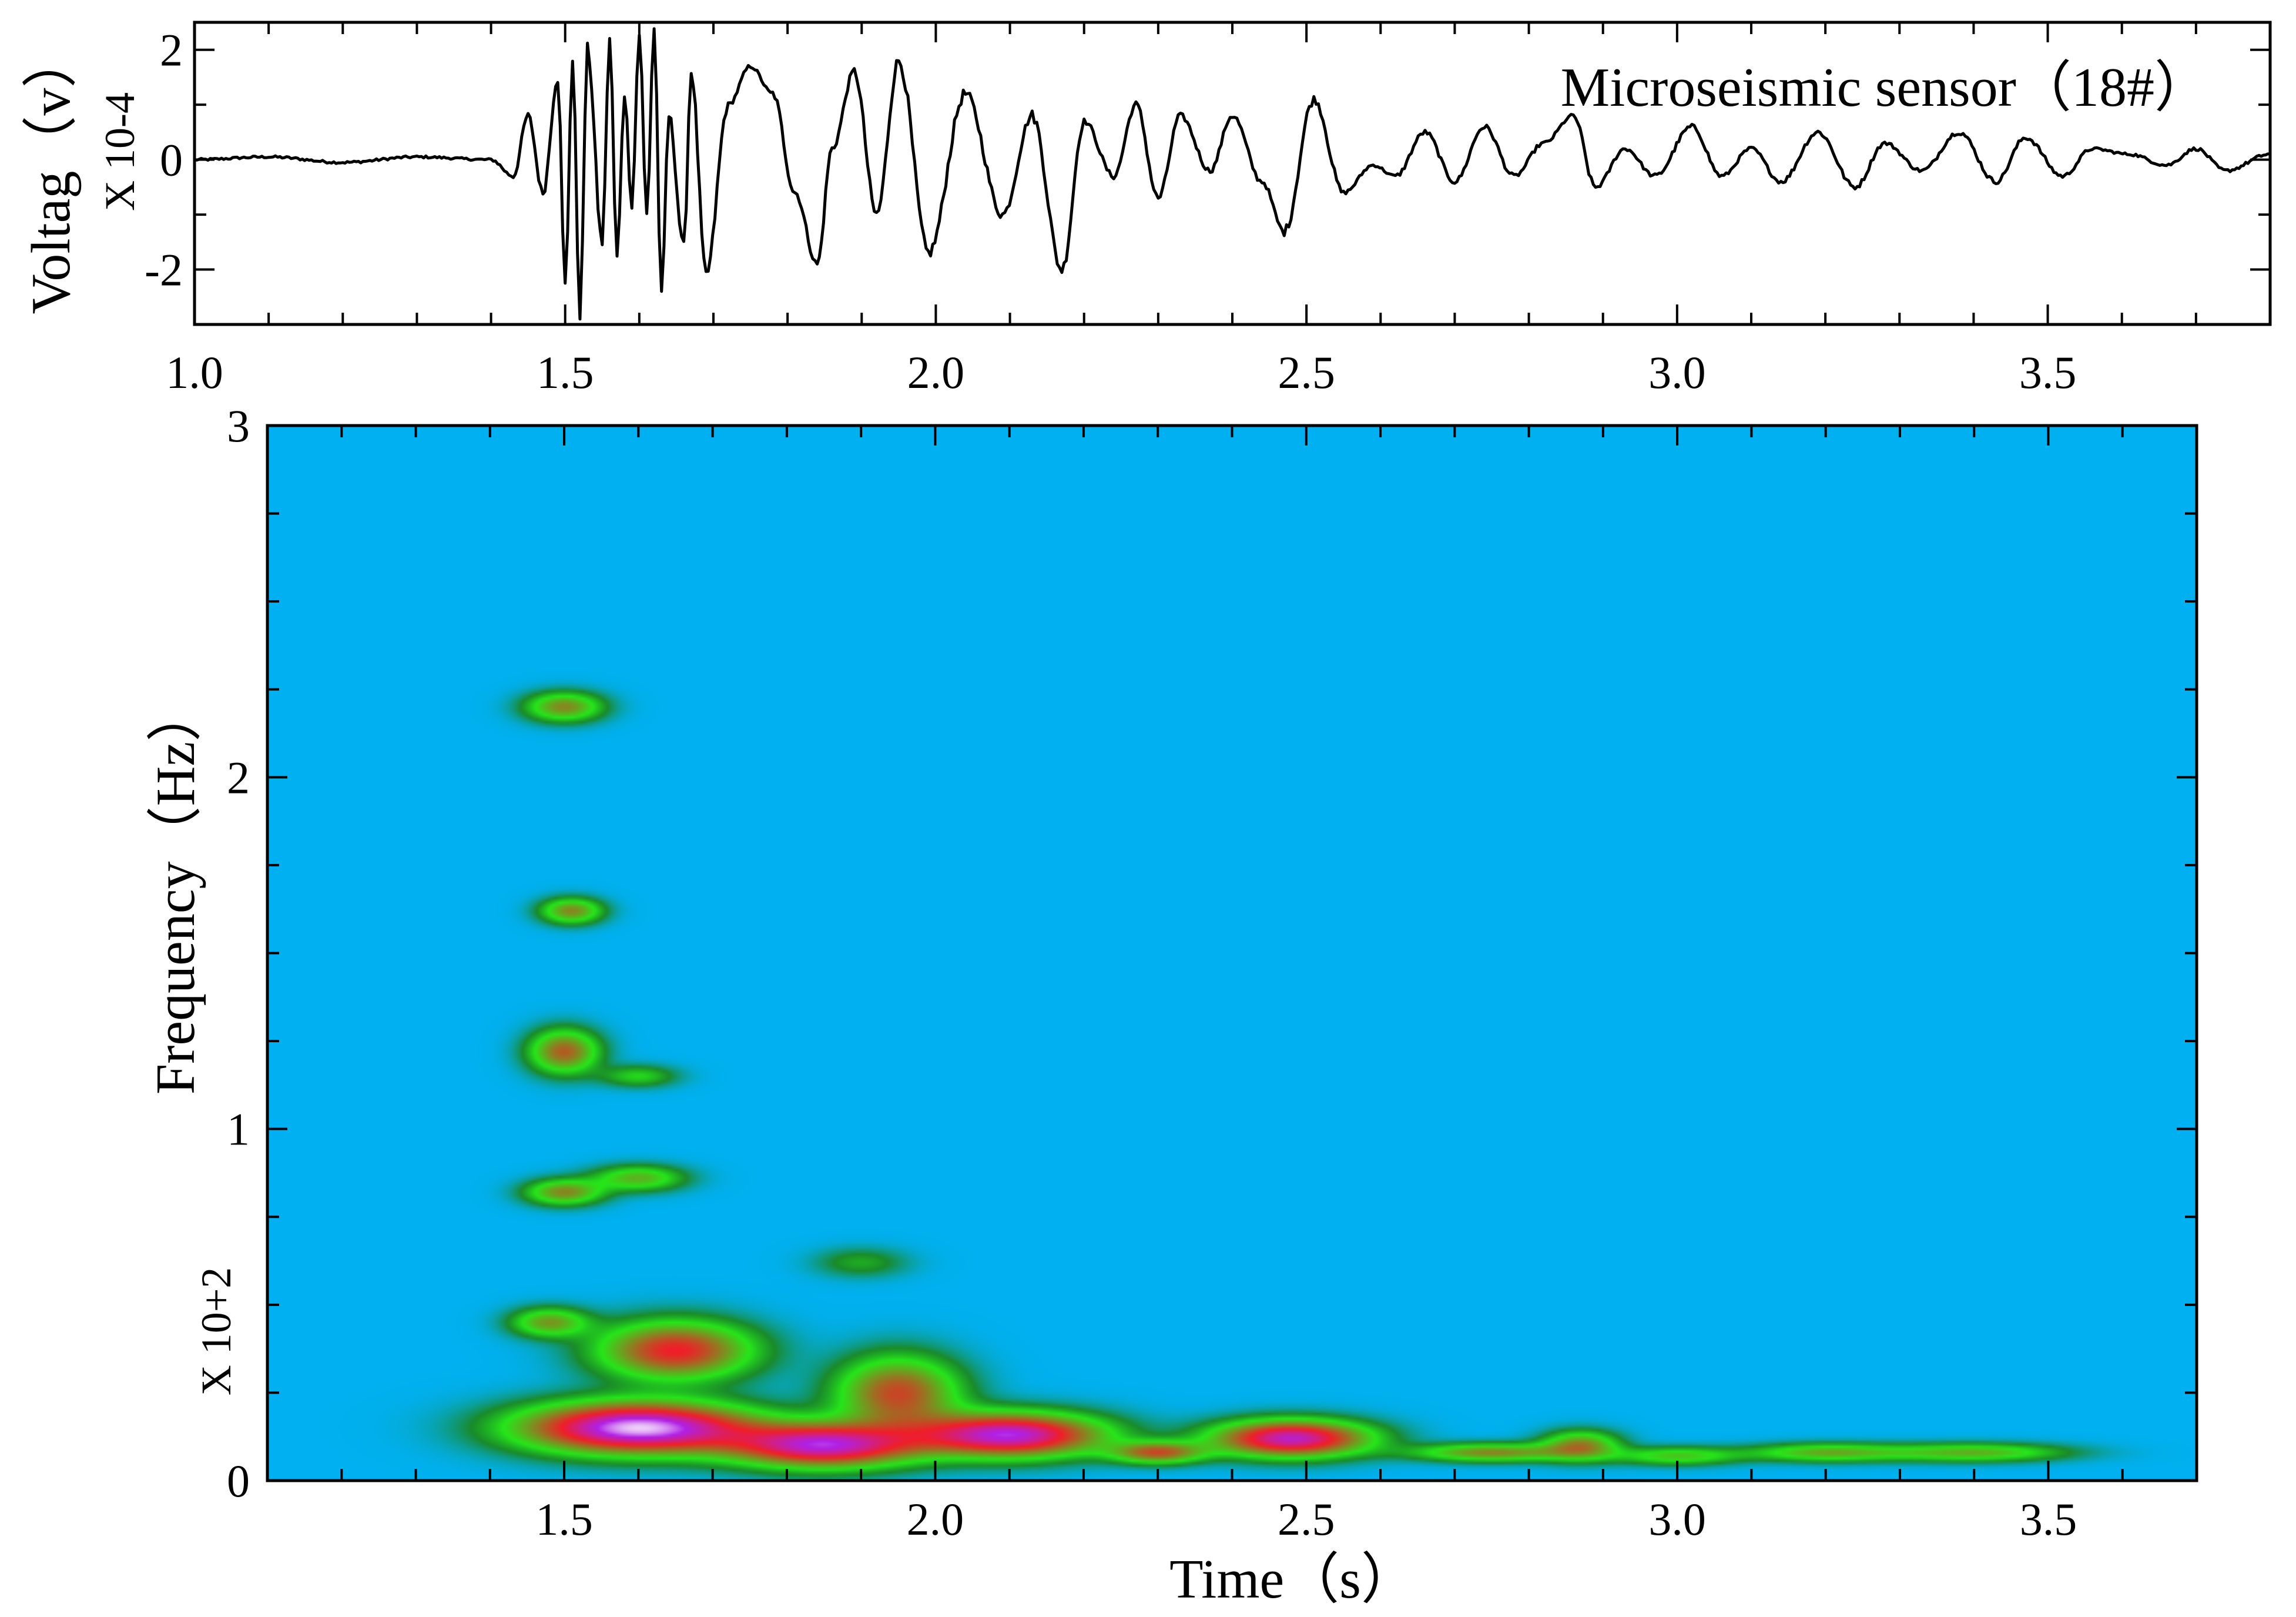 This screenshot has height=1617, width=2296. What do you see at coordinates (194, 372) in the screenshot?
I see `waveform-x-tick-label: 1.0` at bounding box center [194, 372].